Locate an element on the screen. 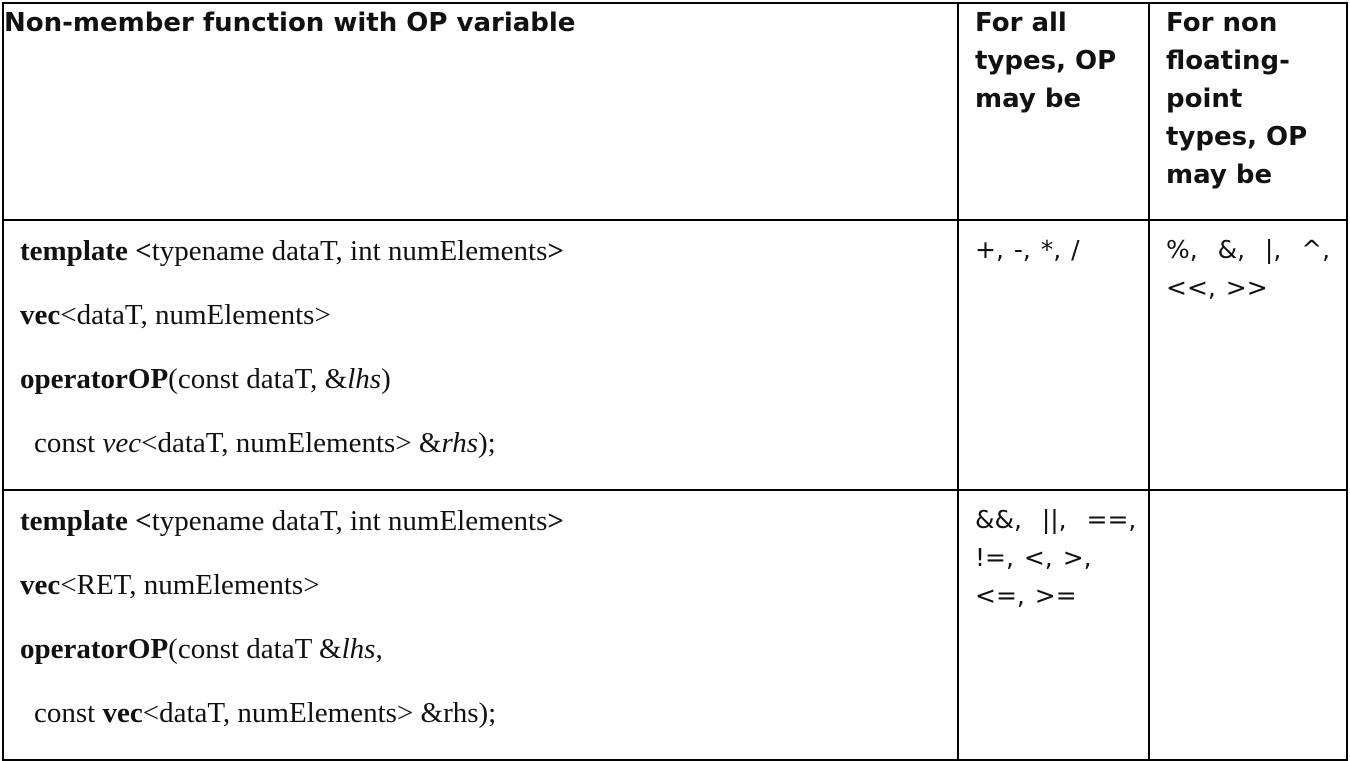 Image resolution: width=1350 pixels, height=761 pixels. ops-non-floating is located at coordinates (1248, 496).